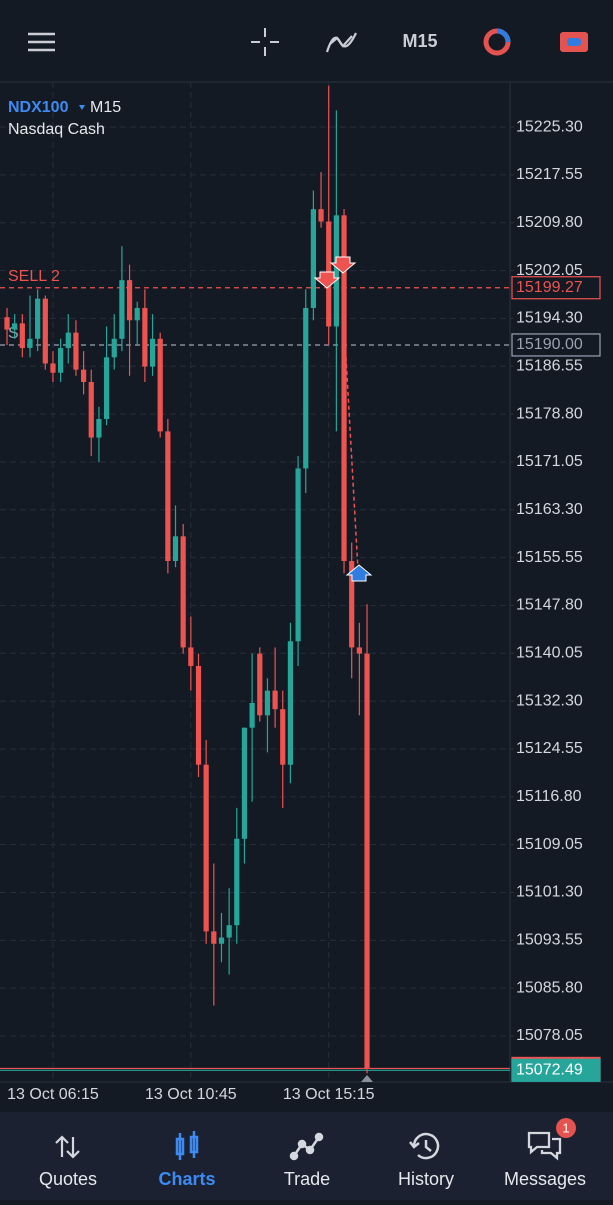  Describe the element at coordinates (549, 413) in the screenshot. I see `y-tick-label: 15178.80` at that location.